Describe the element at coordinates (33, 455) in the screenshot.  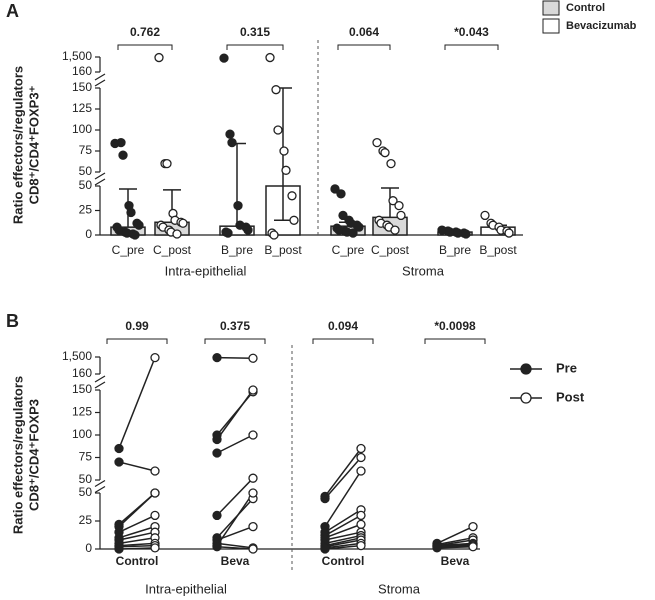
I see `y-axis-title: CD8⁺/CD4⁺FOXP3` at that location.